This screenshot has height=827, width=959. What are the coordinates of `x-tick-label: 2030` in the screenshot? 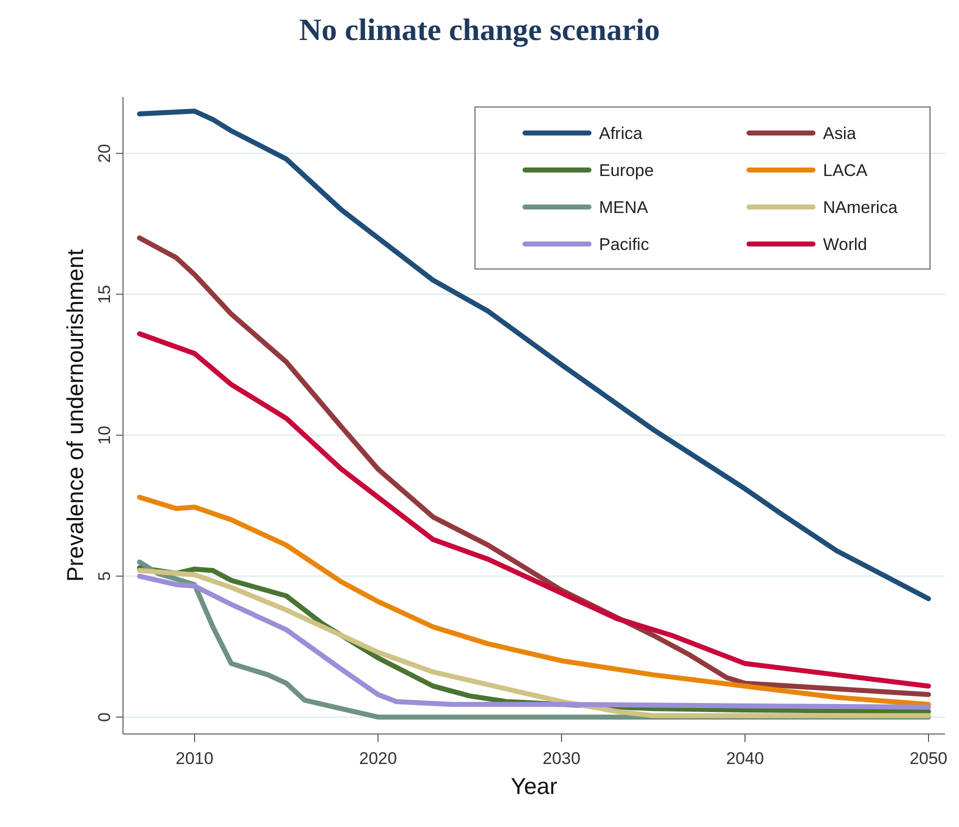 It's located at (561, 758).